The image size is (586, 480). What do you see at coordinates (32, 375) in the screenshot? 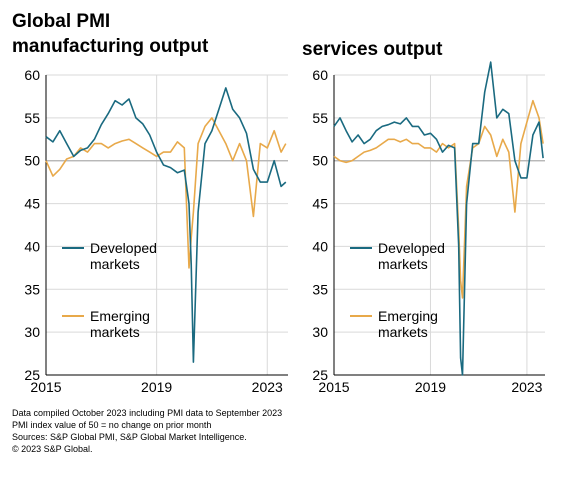
I see `chart1-y-tick-label-25: 25` at bounding box center [32, 375].